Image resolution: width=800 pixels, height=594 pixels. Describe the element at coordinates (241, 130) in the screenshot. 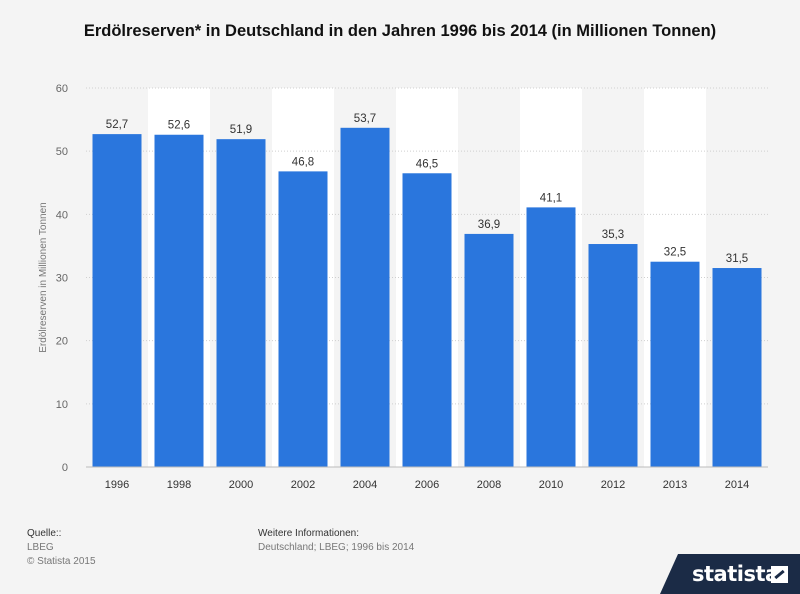

I see `value-label: 51,9` at that location.